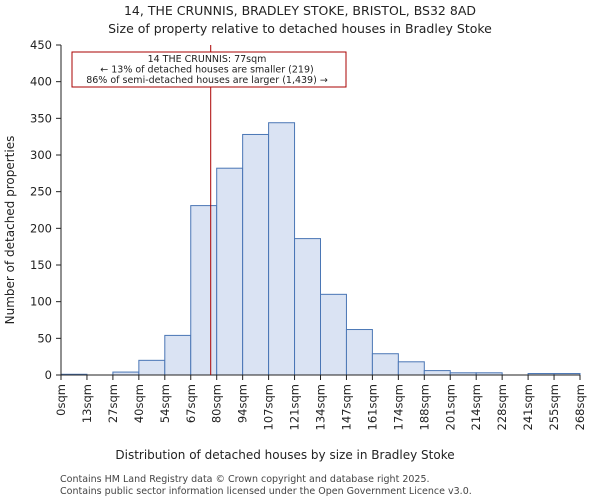 The image size is (600, 500). What do you see at coordinates (113, 403) in the screenshot?
I see `x-tick-label: 27sqm` at bounding box center [113, 403].